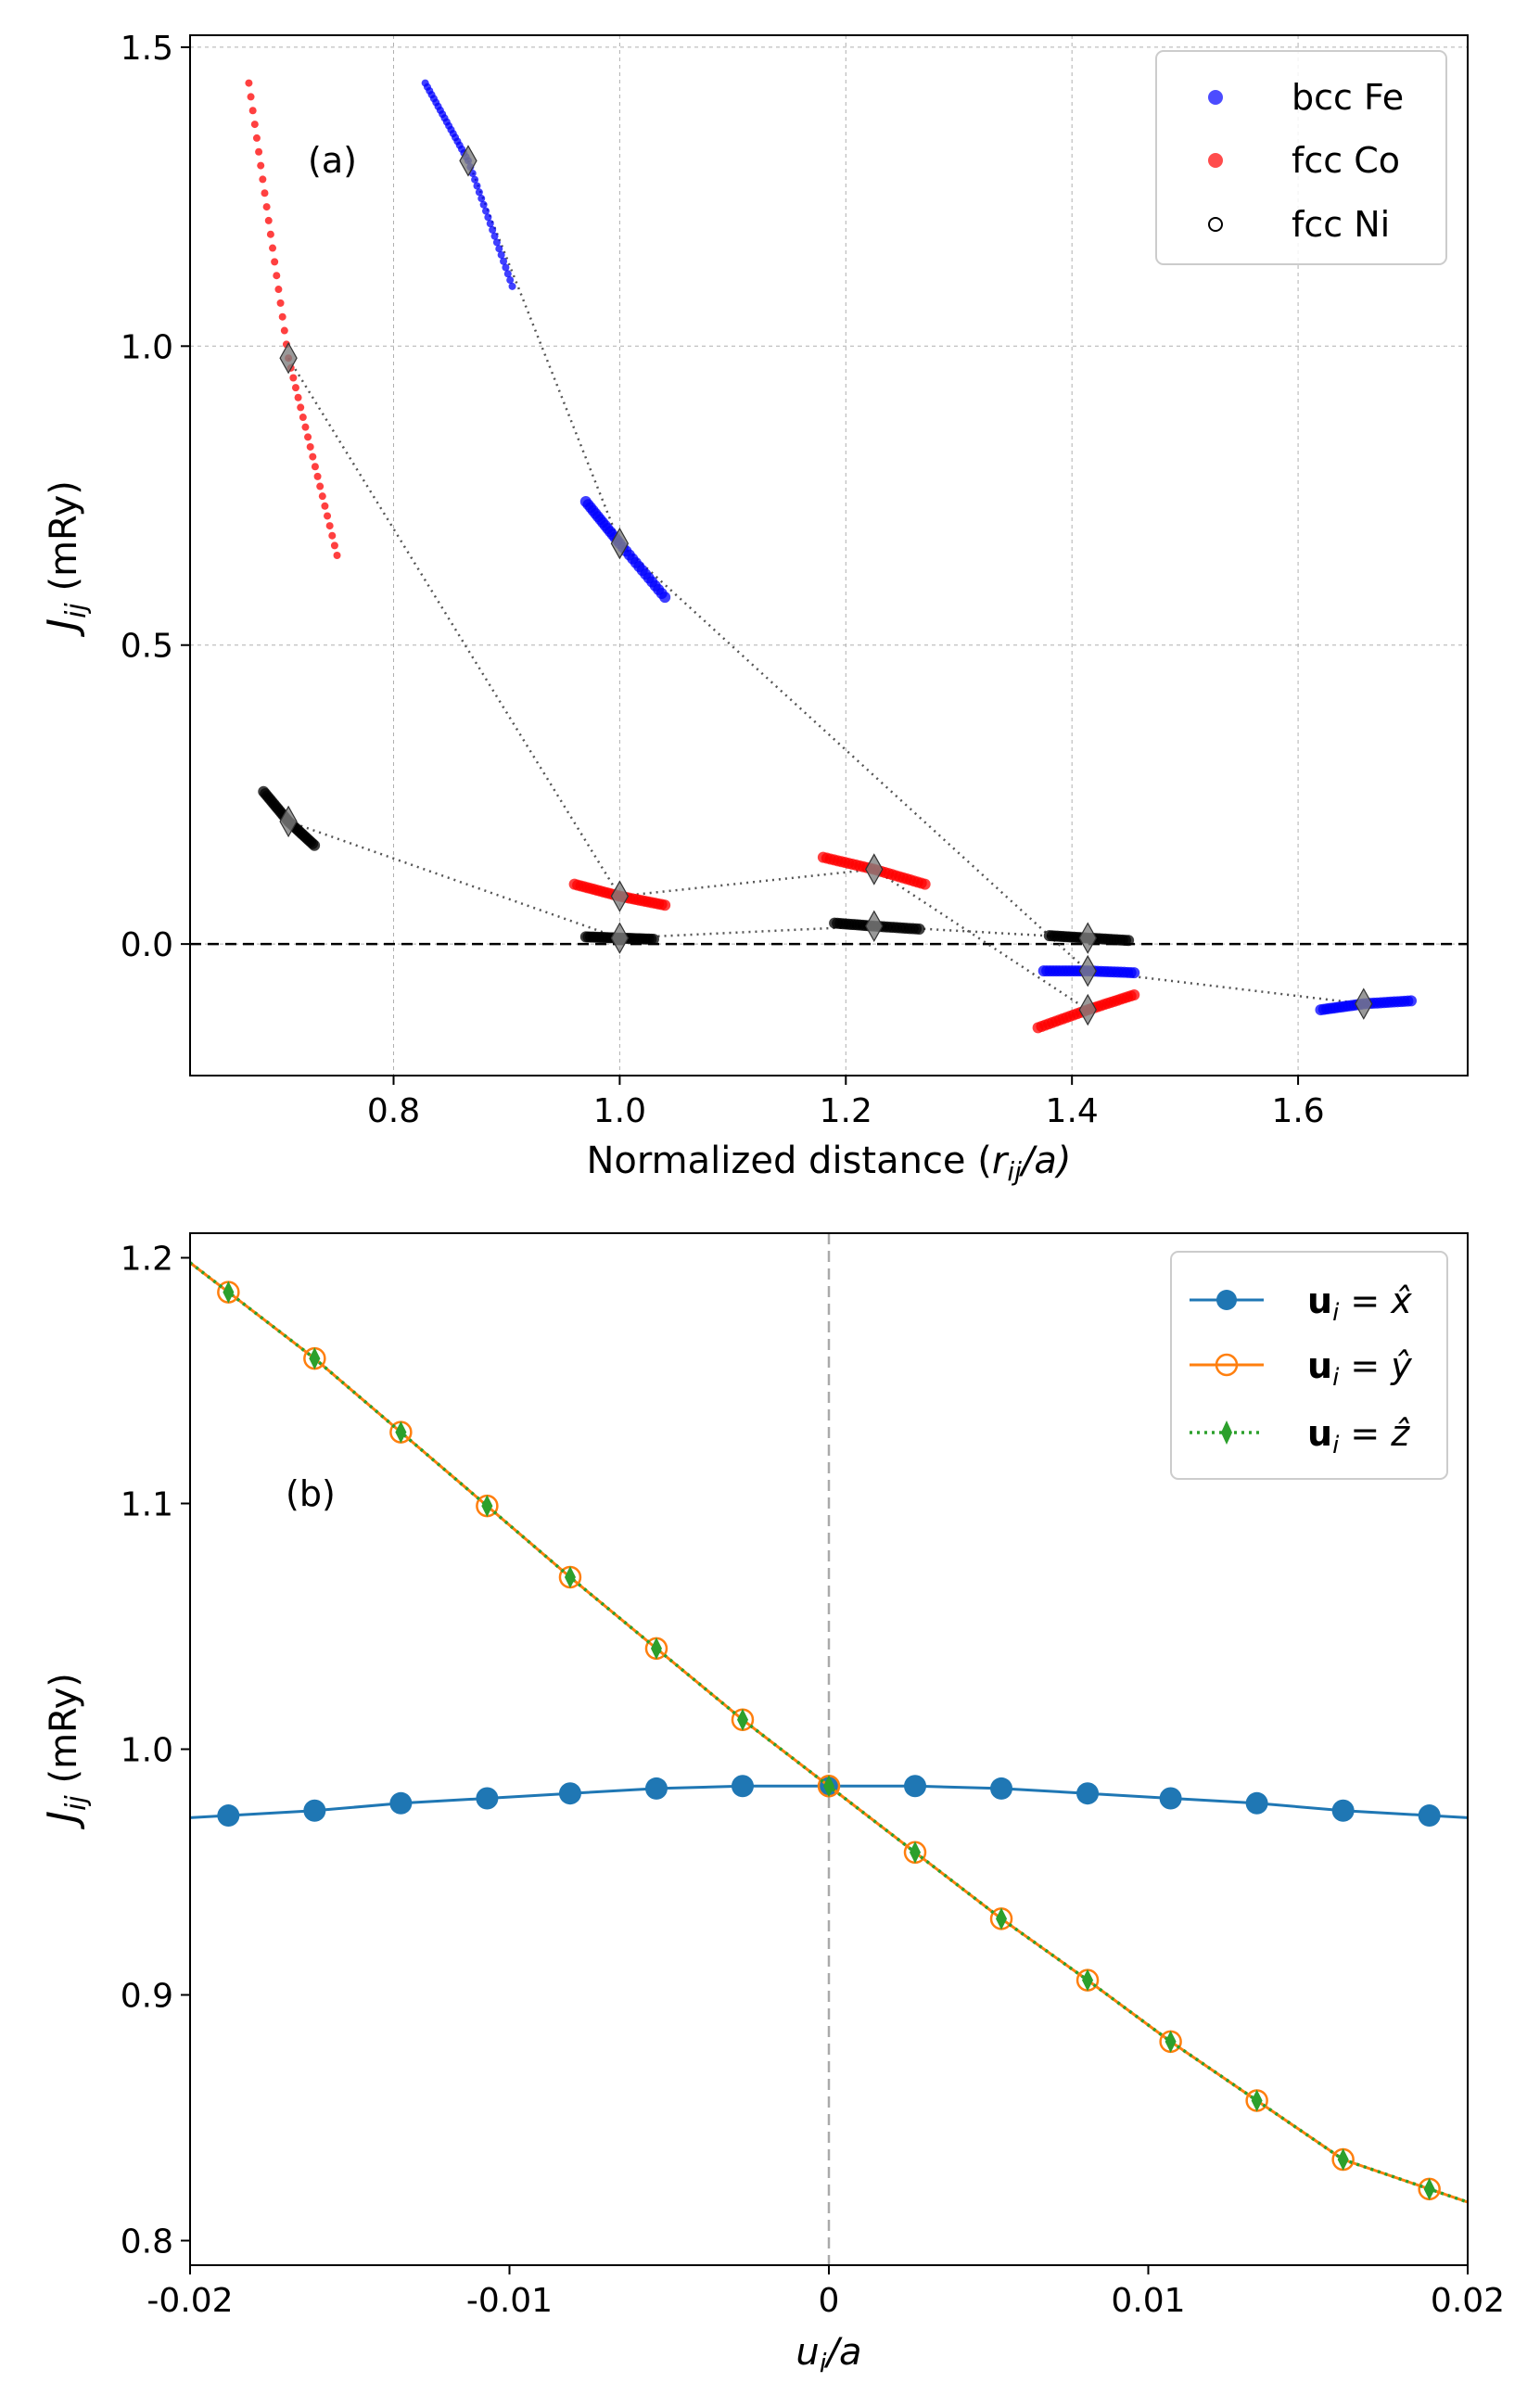 This screenshot has height=2395, width=1540. What do you see at coordinates (1359, 1368) in the screenshot?
I see `legend-label-uy: ui = ŷ` at bounding box center [1359, 1368].